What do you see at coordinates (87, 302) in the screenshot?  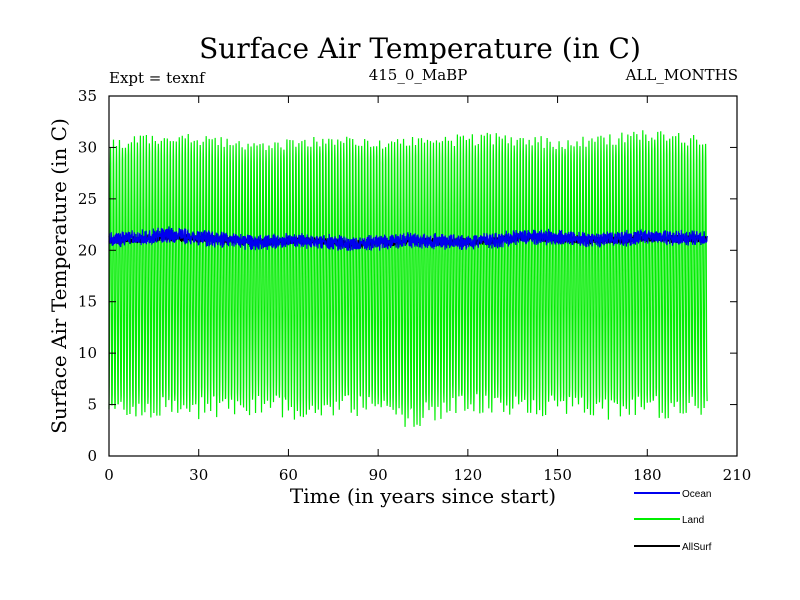 I see `y-tick-label: 15` at bounding box center [87, 302].